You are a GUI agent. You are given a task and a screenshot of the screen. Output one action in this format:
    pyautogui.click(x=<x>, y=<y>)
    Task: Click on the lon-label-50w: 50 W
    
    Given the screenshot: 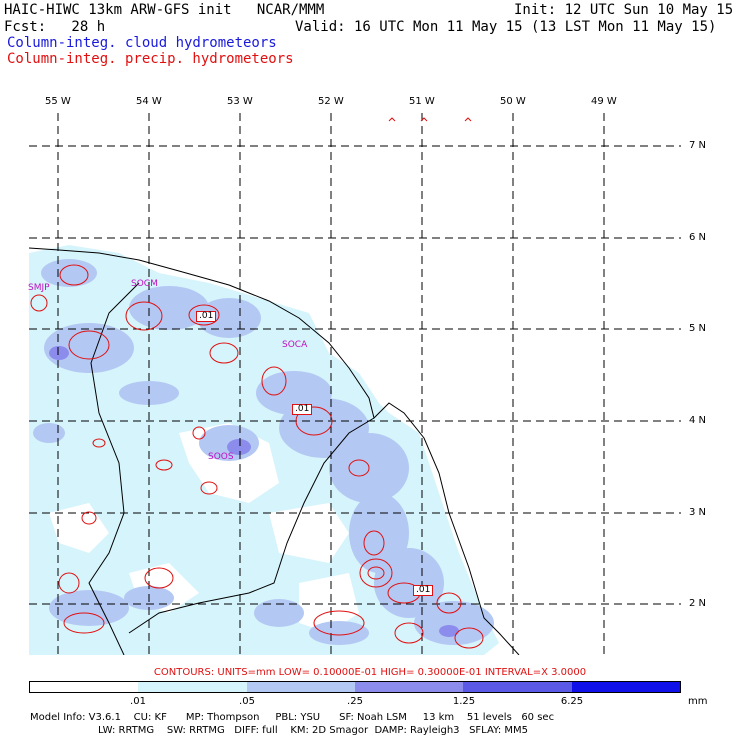 What is the action you would take?
    pyautogui.click(x=513, y=101)
    